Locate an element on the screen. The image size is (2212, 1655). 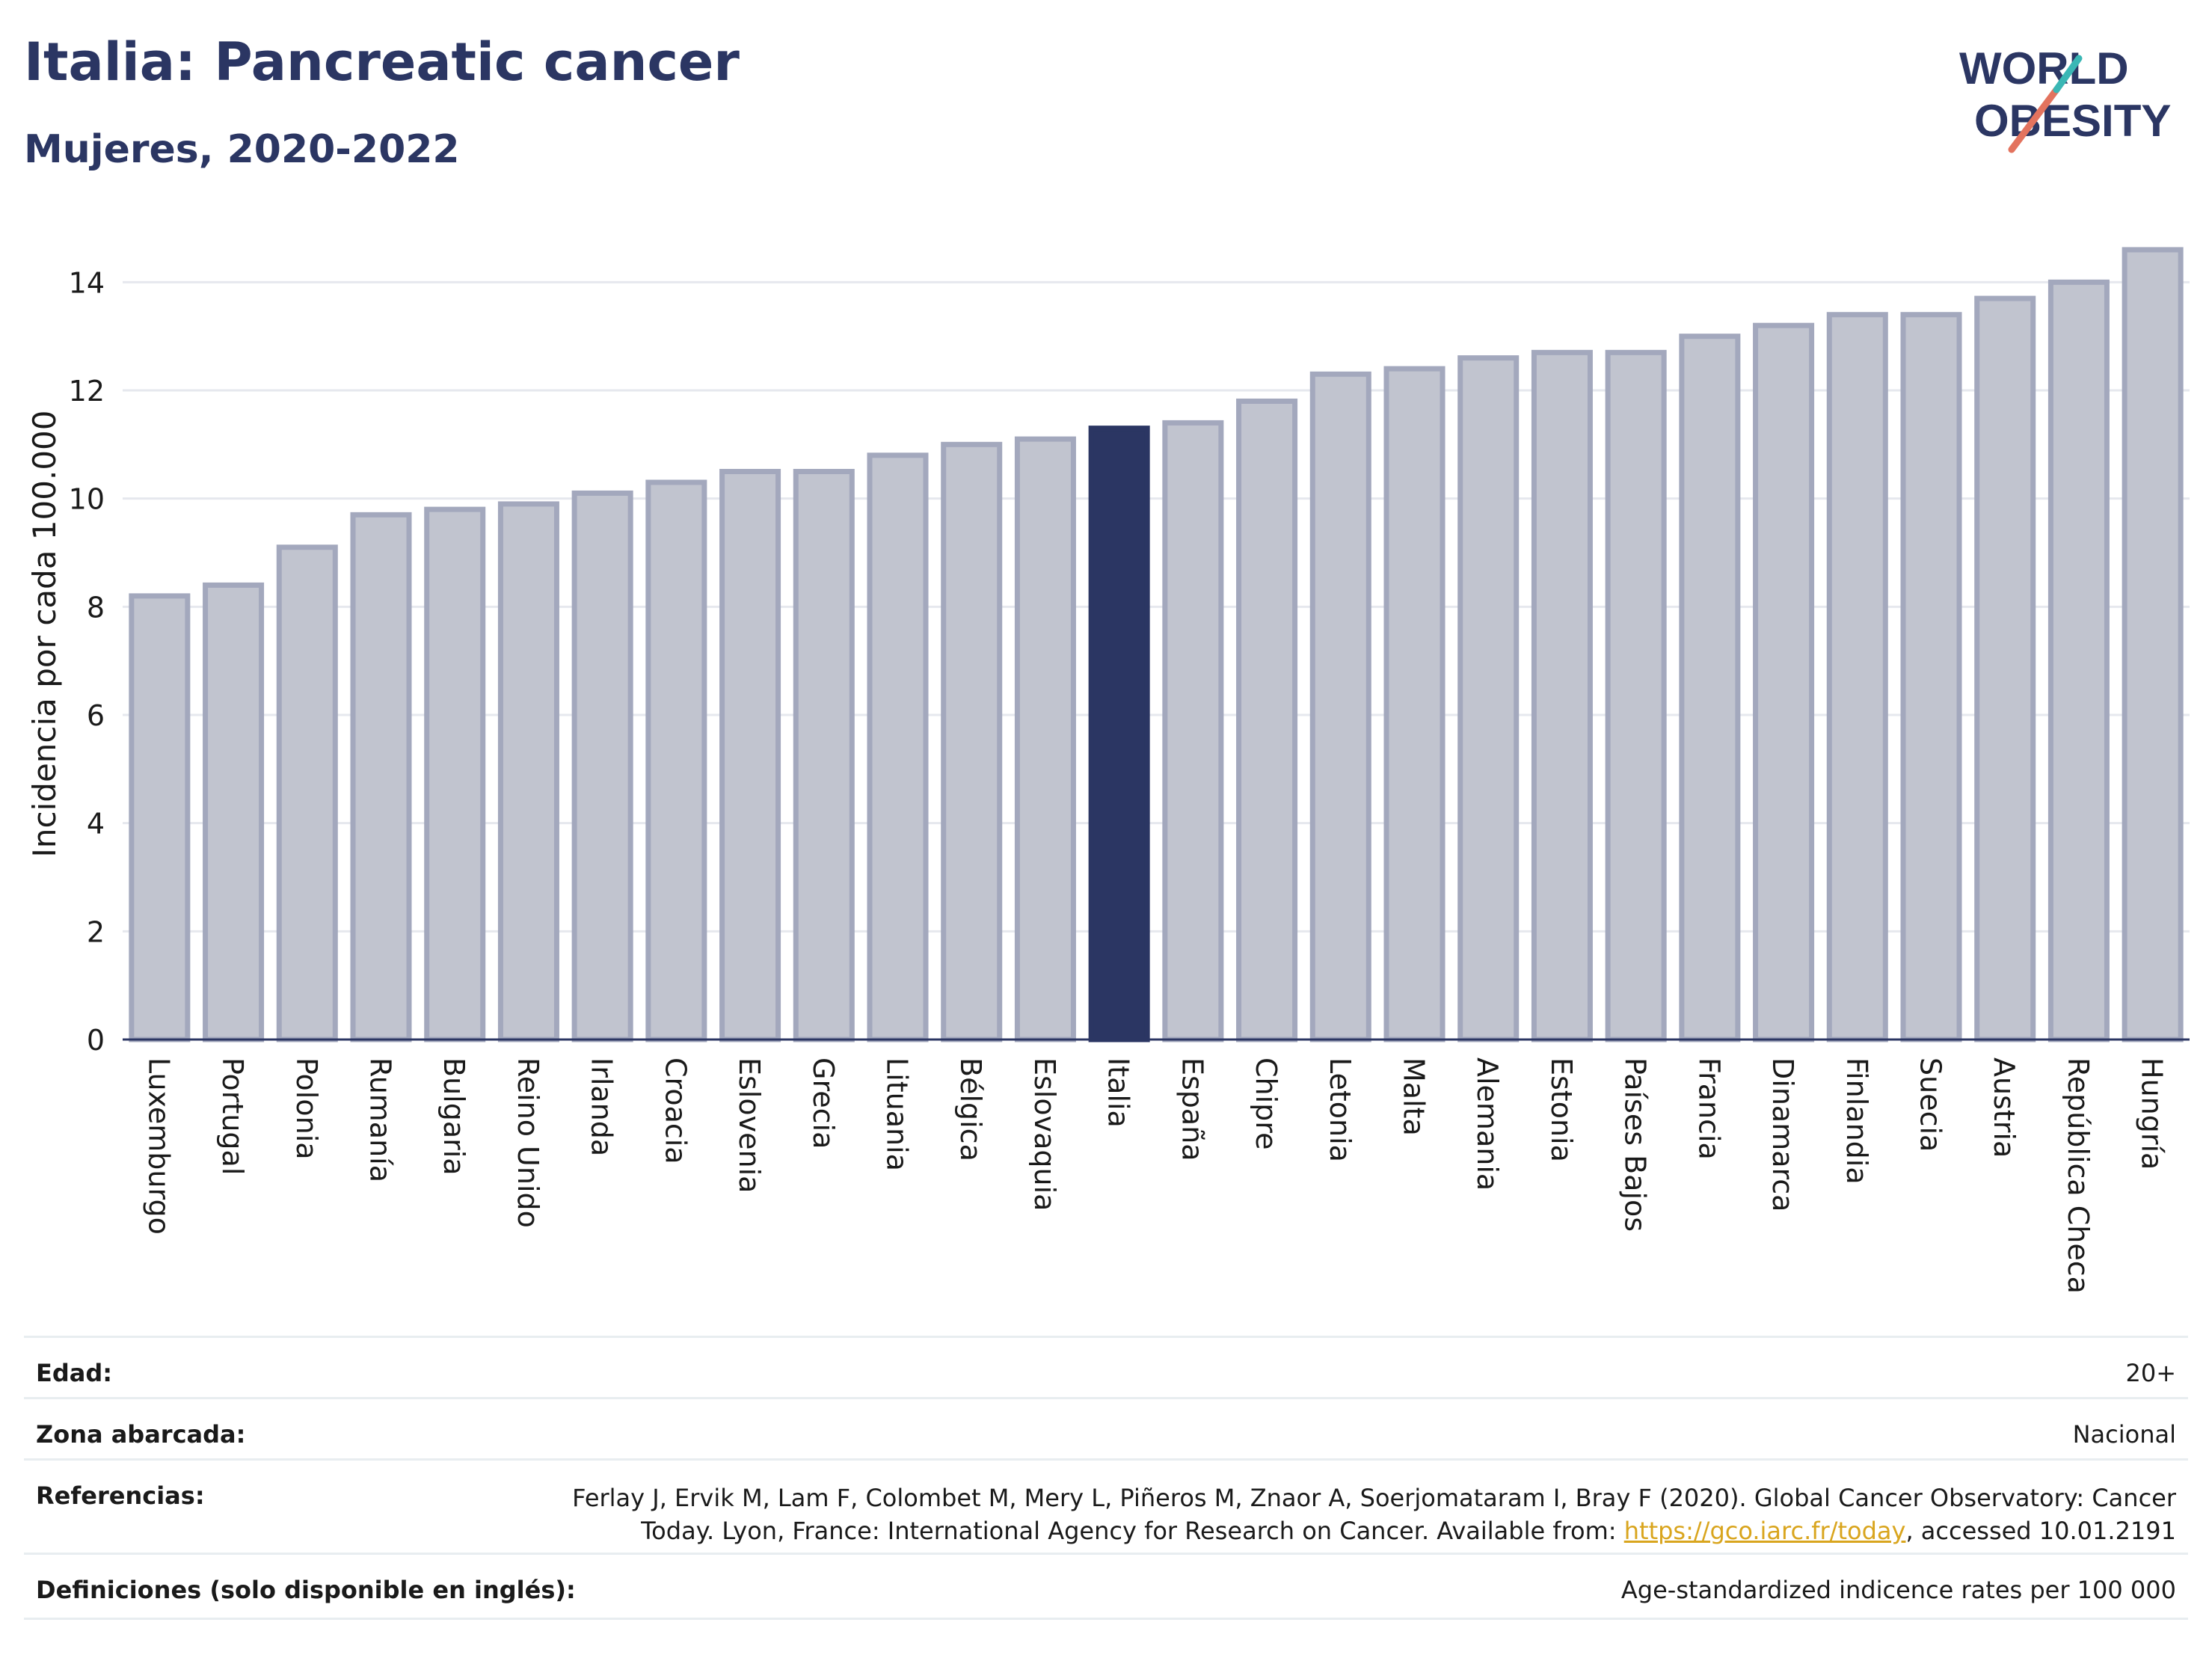
y-tick-label: 4 is located at coordinates (96, 824).